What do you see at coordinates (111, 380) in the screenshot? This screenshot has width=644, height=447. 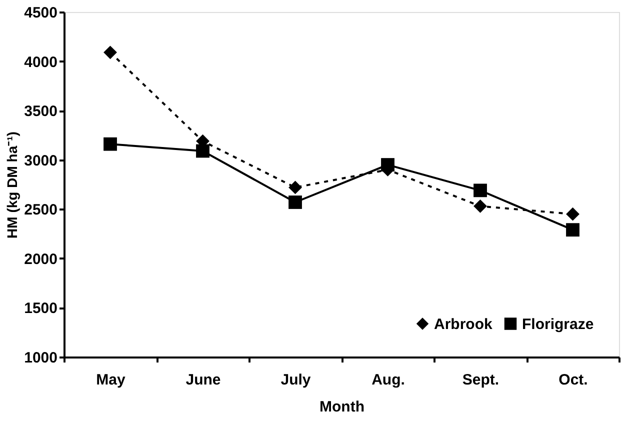 I see `x-tick-label: May` at bounding box center [111, 380].